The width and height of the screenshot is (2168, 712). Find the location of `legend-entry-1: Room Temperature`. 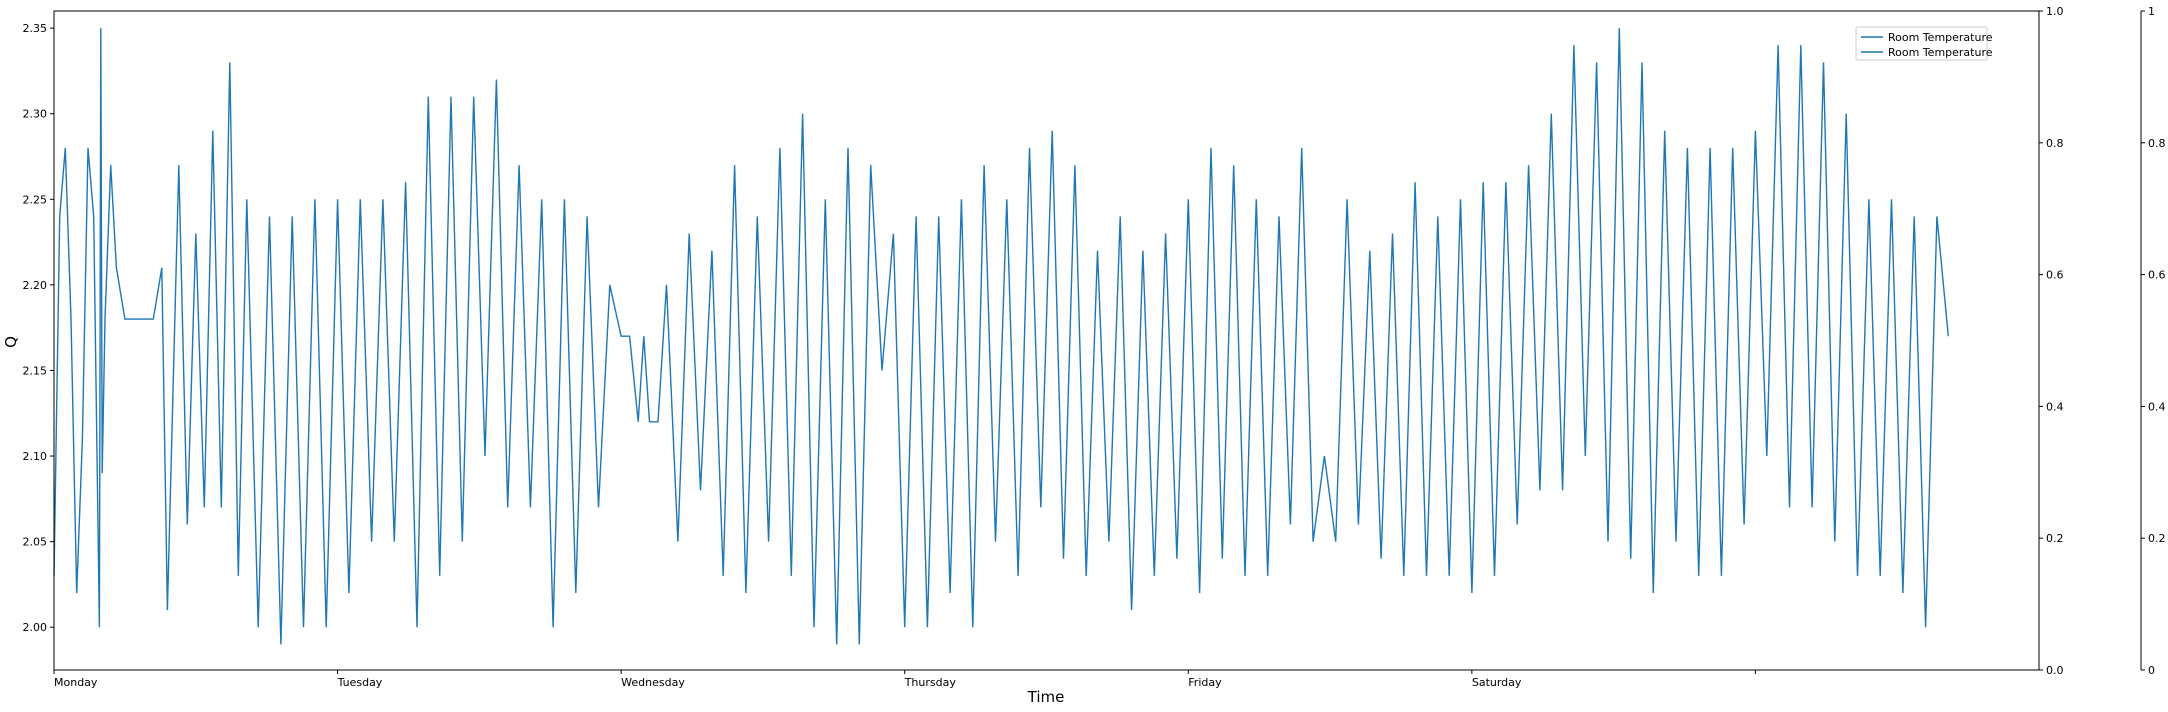

legend-entry-1: Room Temperature is located at coordinates (1940, 37).